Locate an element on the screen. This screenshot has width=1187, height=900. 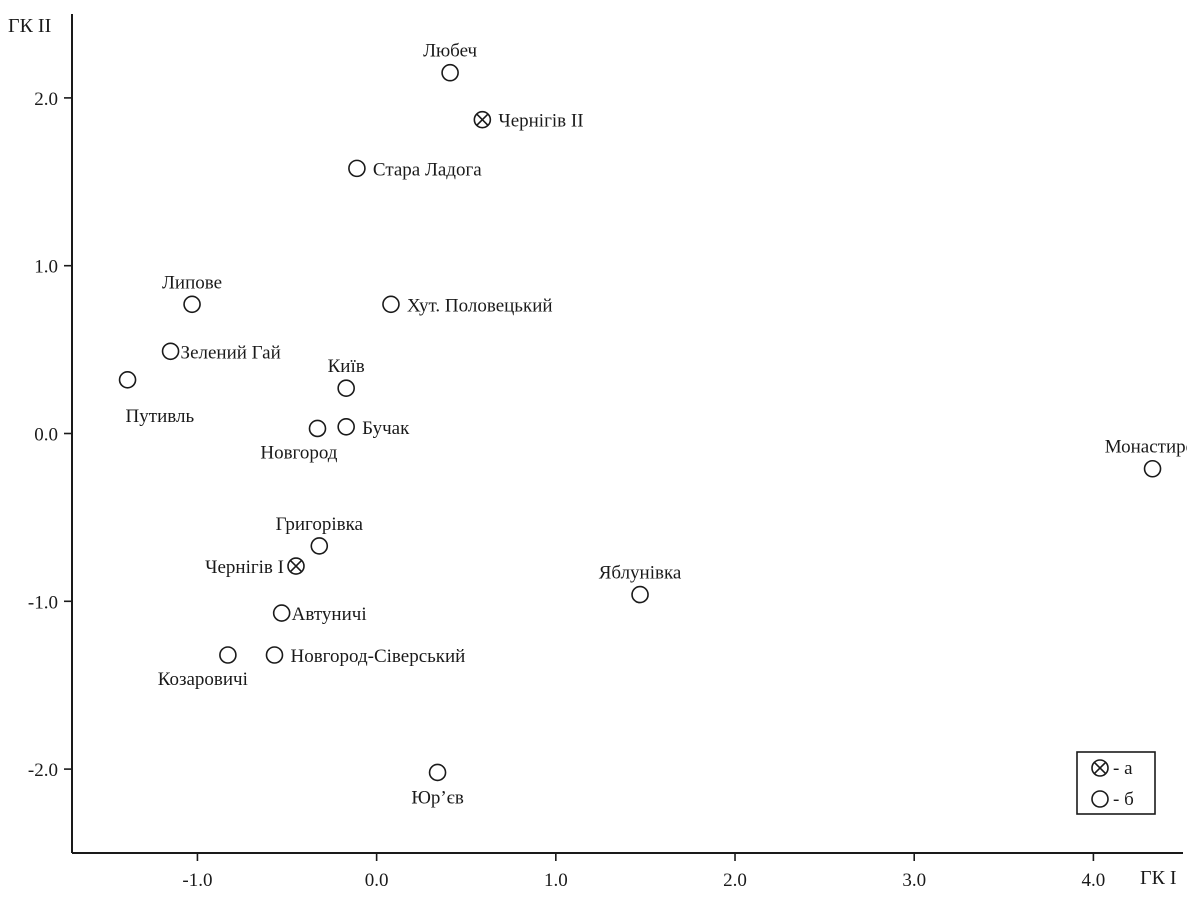
point-label: Чернігів I is located at coordinates (244, 567).